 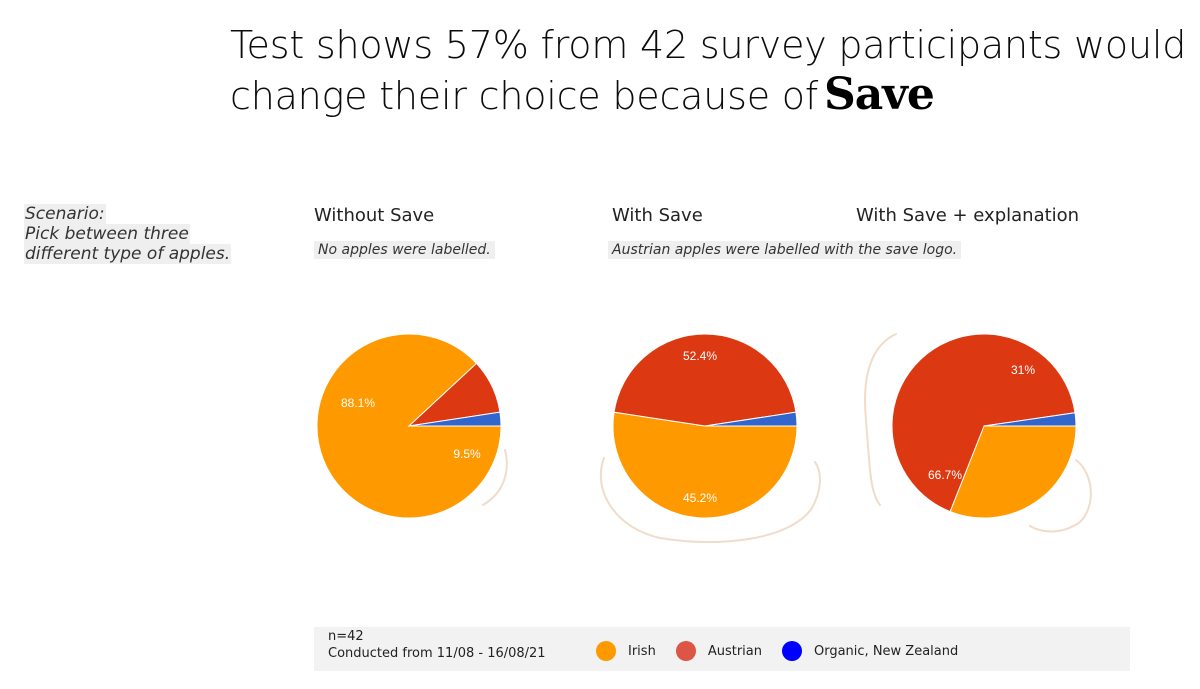 What do you see at coordinates (128, 254) in the screenshot?
I see `scenario-line-3: different type of apples.` at bounding box center [128, 254].